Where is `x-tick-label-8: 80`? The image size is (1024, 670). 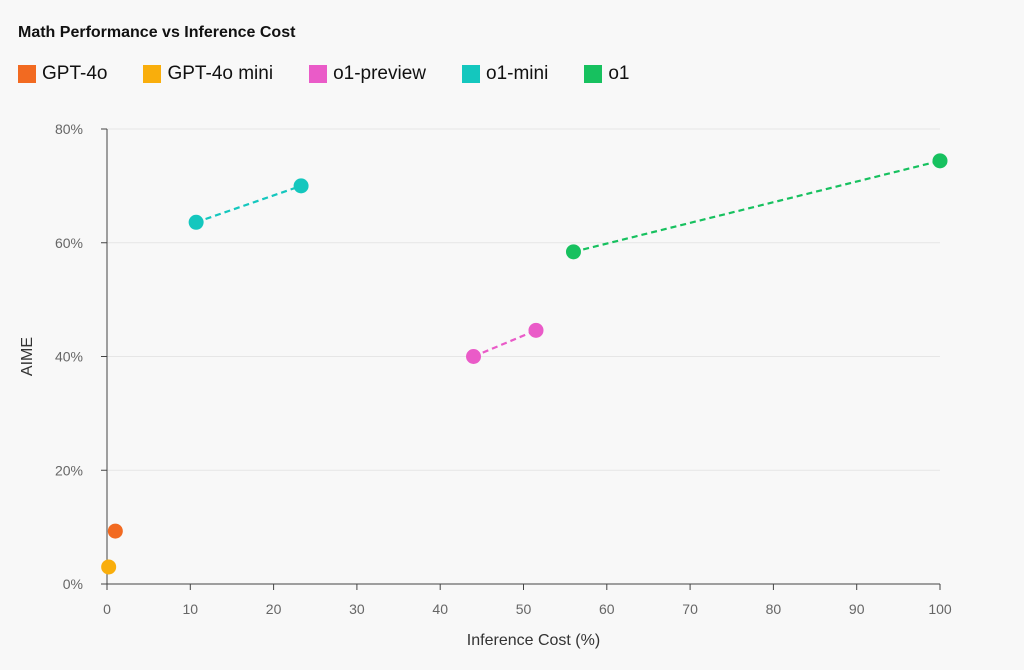 x-tick-label-8: 80 is located at coordinates (774, 609).